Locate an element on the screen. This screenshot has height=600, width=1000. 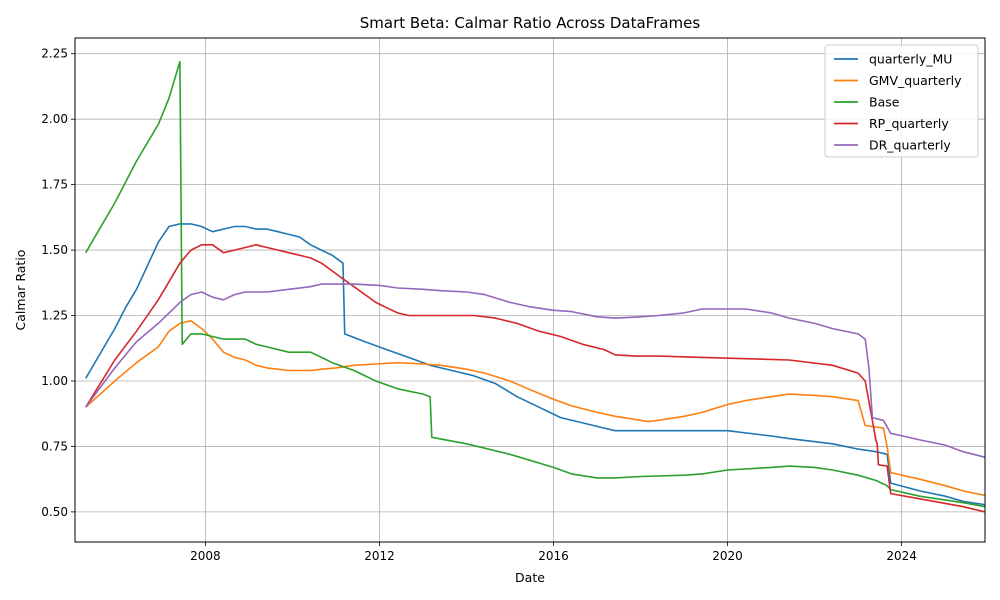
y-tick-label: 0.75 is located at coordinates (54, 446).